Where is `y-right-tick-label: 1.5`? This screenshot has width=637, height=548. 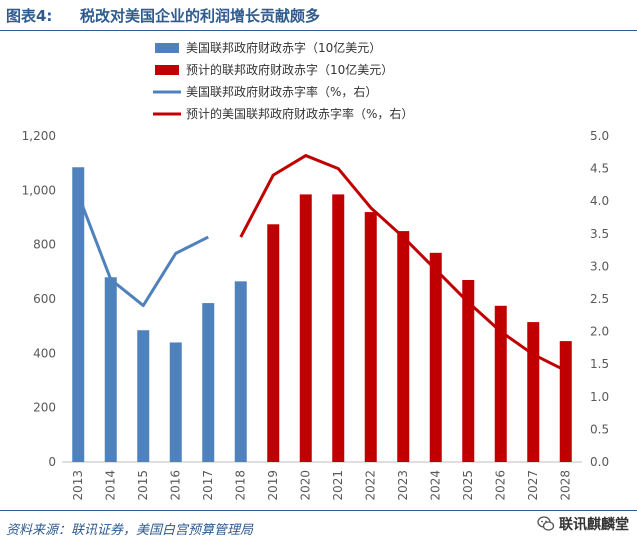 y-right-tick-label: 1.5 is located at coordinates (599, 364).